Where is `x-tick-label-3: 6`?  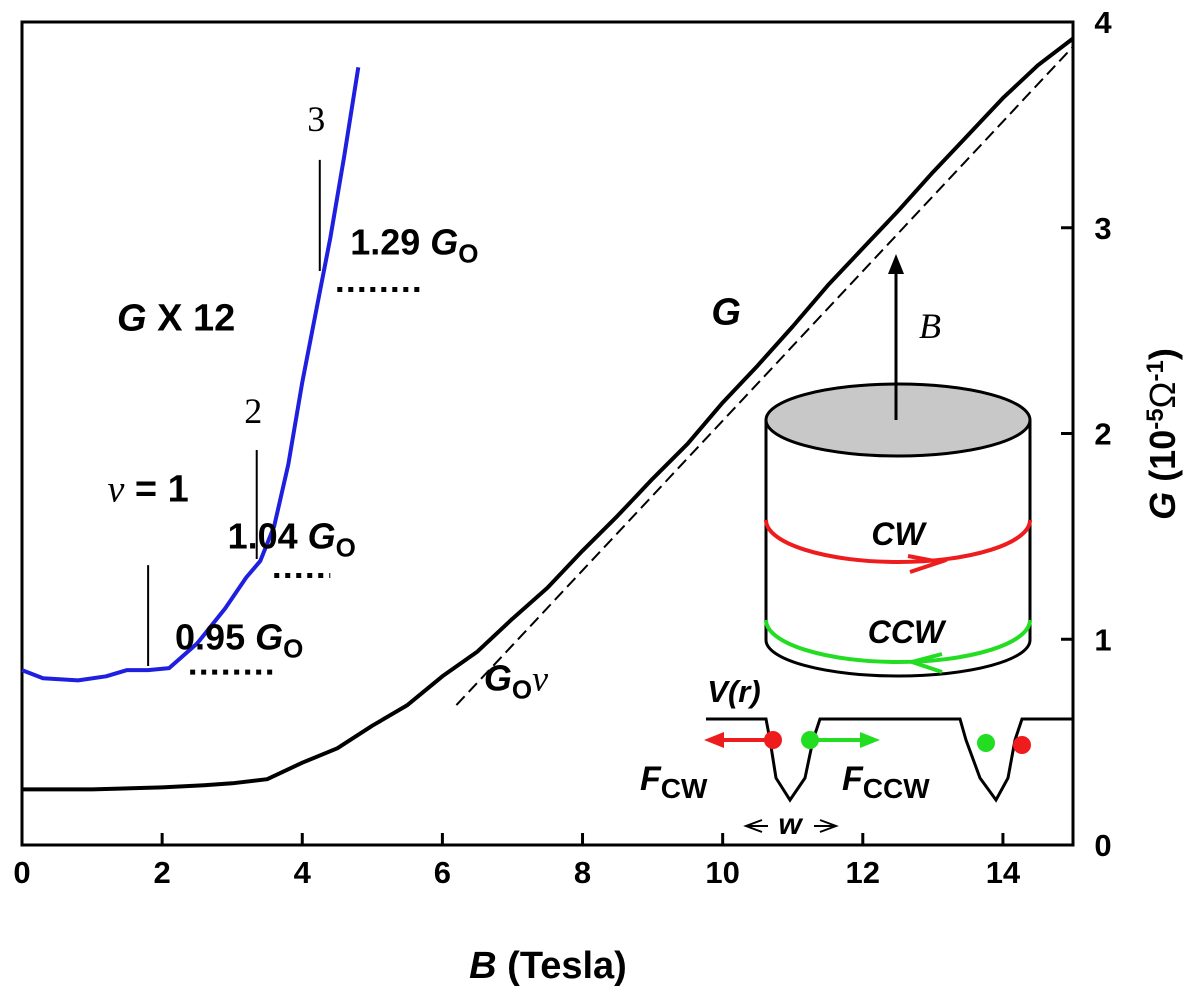 x-tick-label-3: 6 is located at coordinates (442, 872).